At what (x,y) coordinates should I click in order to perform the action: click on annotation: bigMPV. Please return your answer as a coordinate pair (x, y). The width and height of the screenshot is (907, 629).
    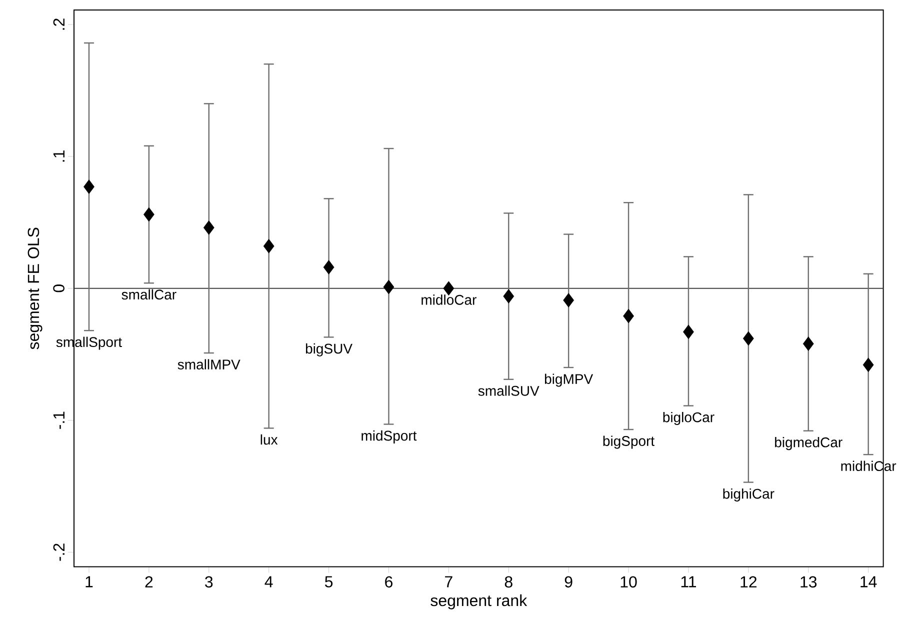
    Looking at the image, I should click on (569, 380).